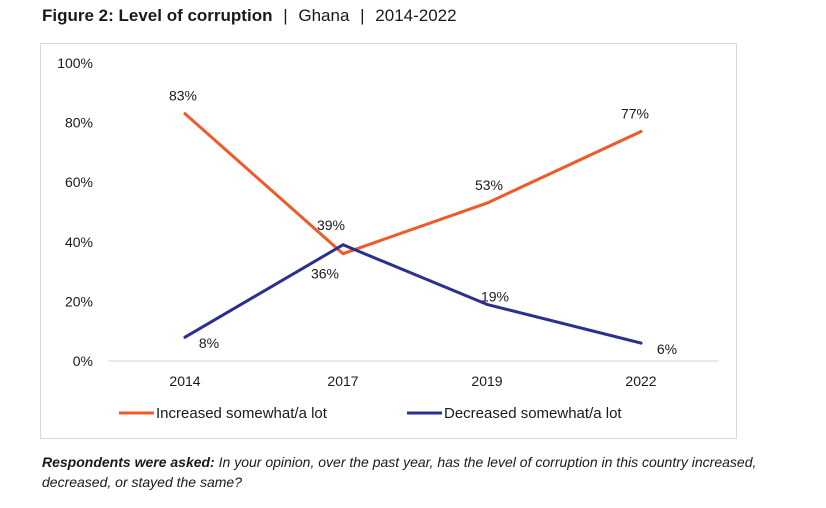 This screenshot has width=826, height=508. What do you see at coordinates (209, 343) in the screenshot?
I see `data-label: 8%` at bounding box center [209, 343].